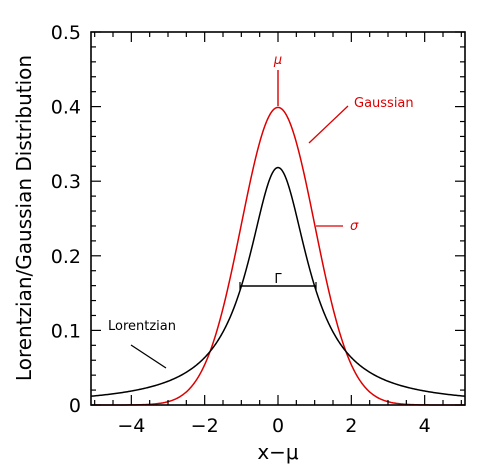  Describe the element at coordinates (278, 426) in the screenshot. I see `x-tick-label: 0` at that location.